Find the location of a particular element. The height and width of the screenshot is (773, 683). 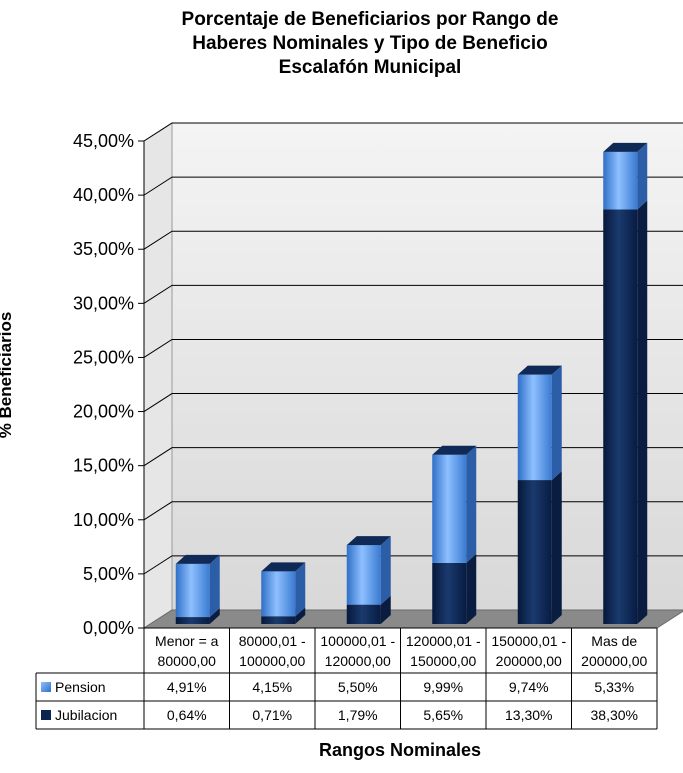

data-label: 4,15% is located at coordinates (272, 687).